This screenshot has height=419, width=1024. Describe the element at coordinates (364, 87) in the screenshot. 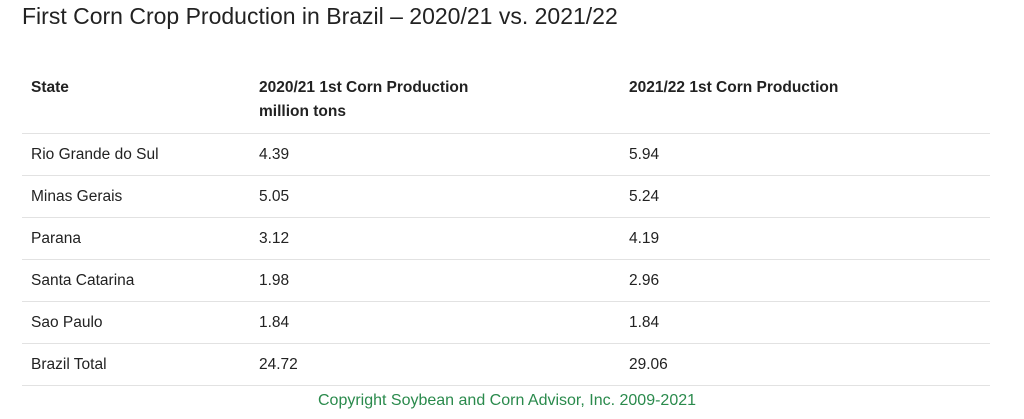

I see `column-label: 2020/21 1st Corn Production` at that location.